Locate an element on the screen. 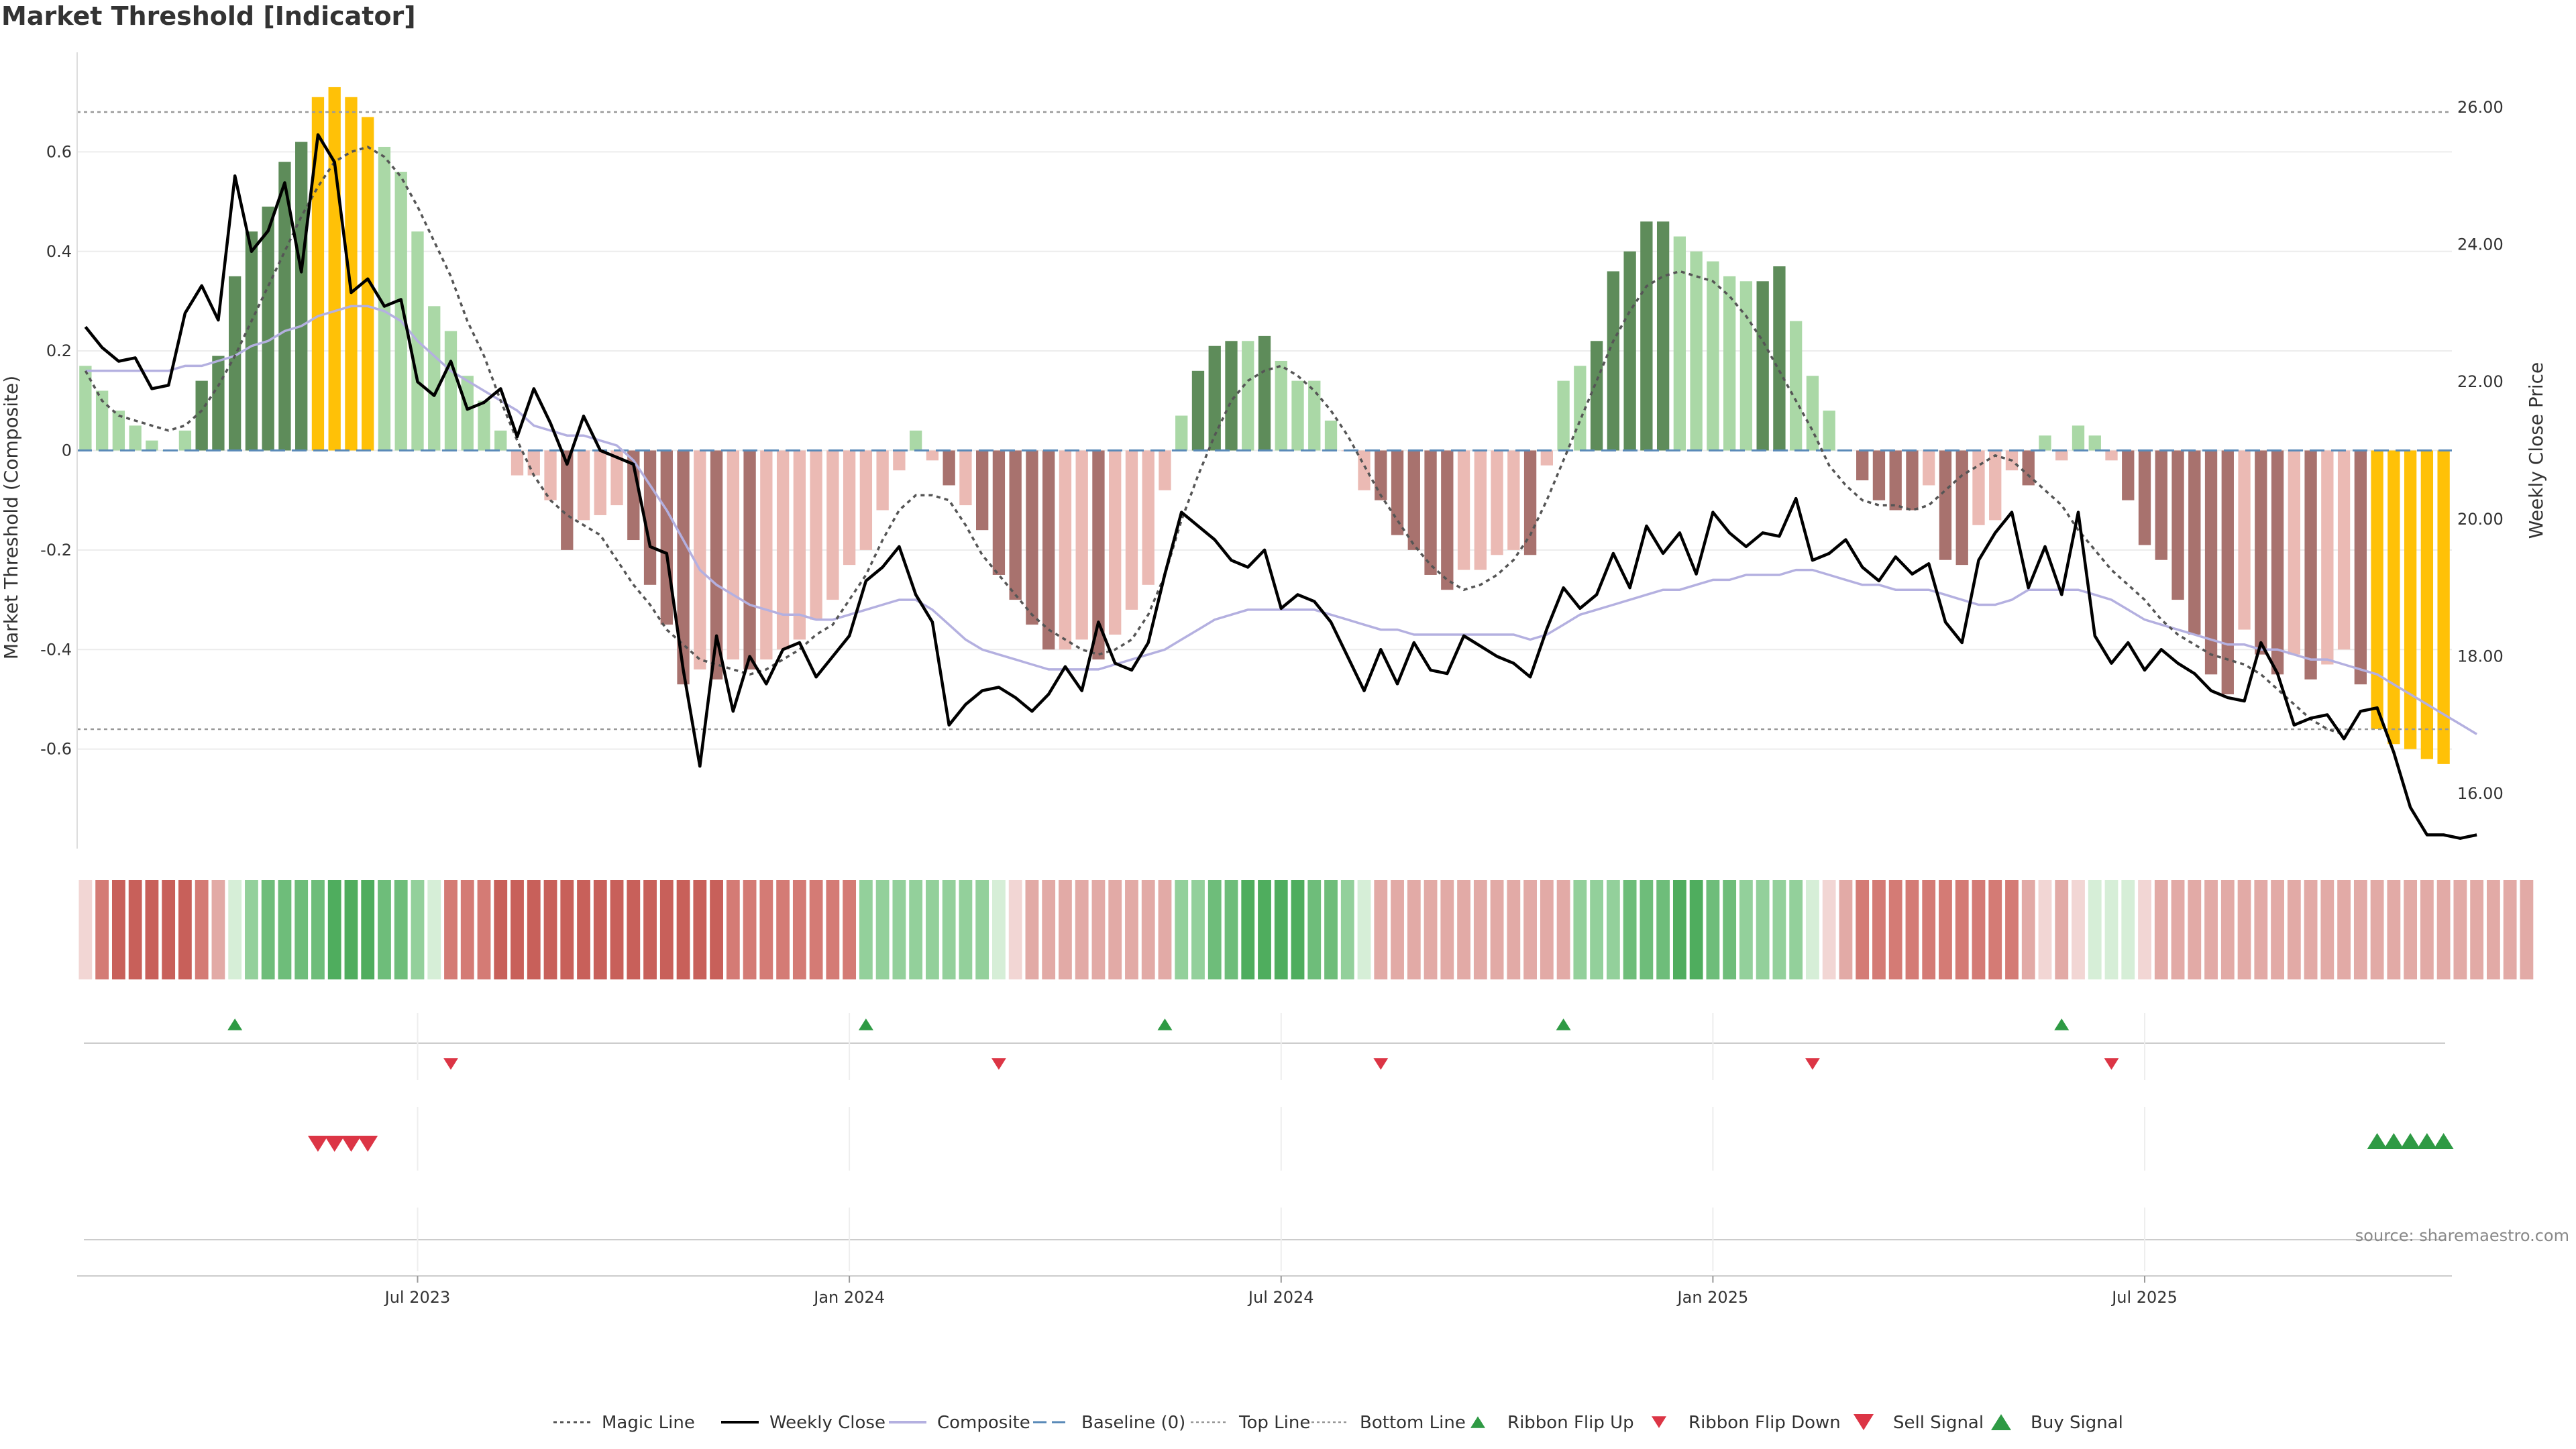 The image size is (2576, 1449). left-tick-label: 0 is located at coordinates (67, 450).